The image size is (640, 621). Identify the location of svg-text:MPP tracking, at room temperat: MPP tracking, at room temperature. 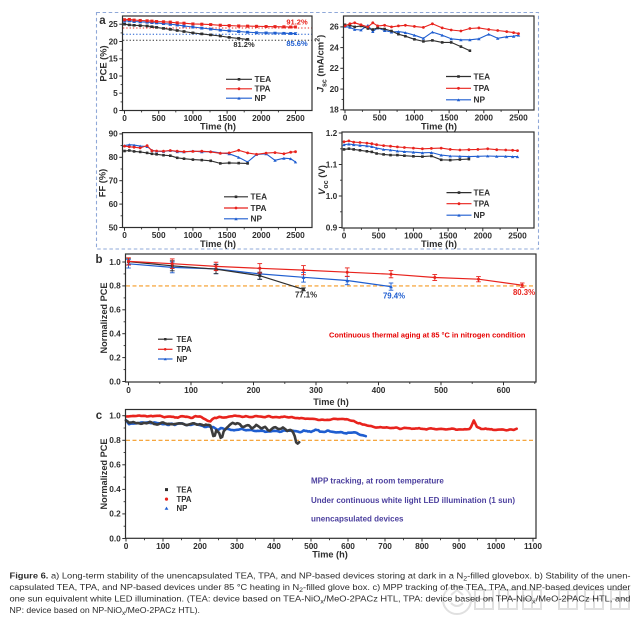
(377, 480).